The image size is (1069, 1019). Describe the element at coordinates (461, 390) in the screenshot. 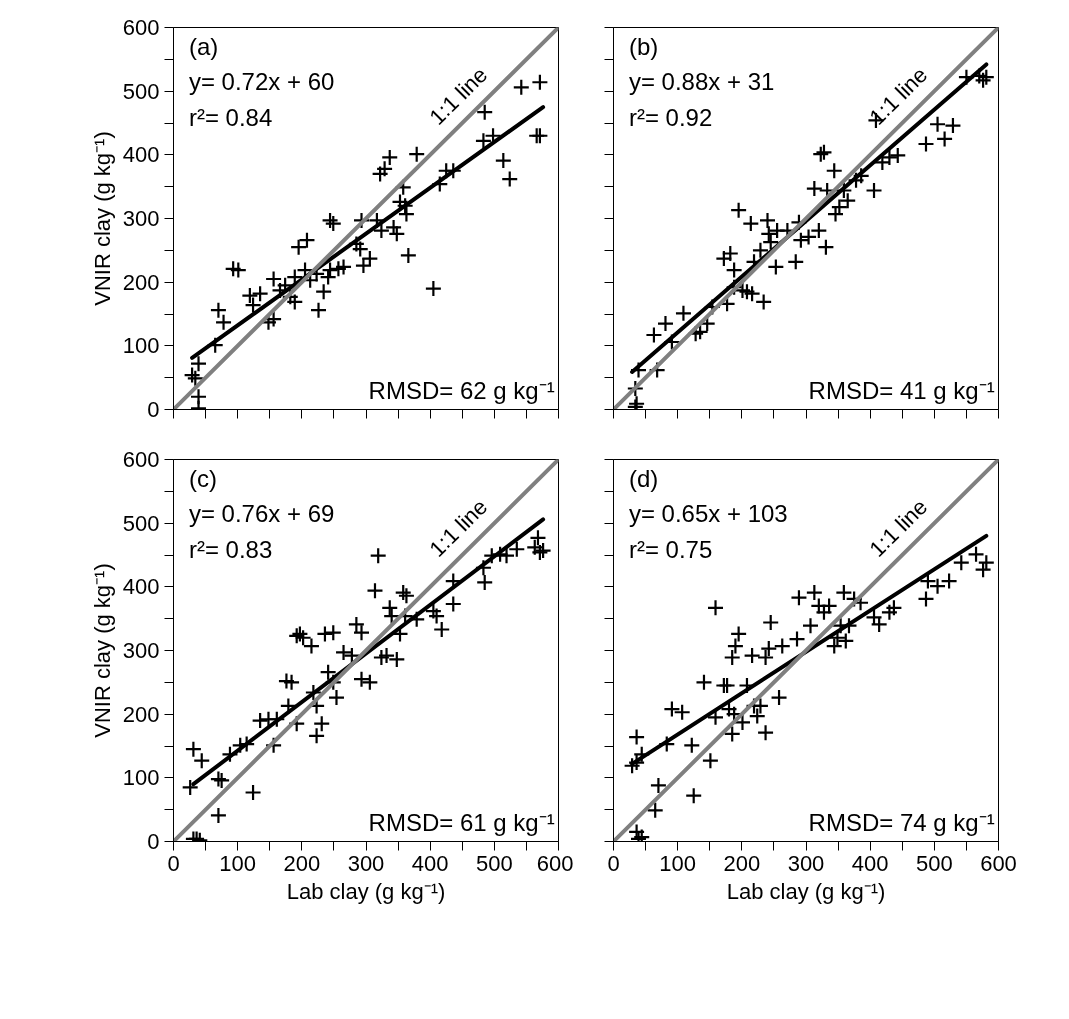

I see `annotation: RMSD= 62 g kg⁻¹` at that location.